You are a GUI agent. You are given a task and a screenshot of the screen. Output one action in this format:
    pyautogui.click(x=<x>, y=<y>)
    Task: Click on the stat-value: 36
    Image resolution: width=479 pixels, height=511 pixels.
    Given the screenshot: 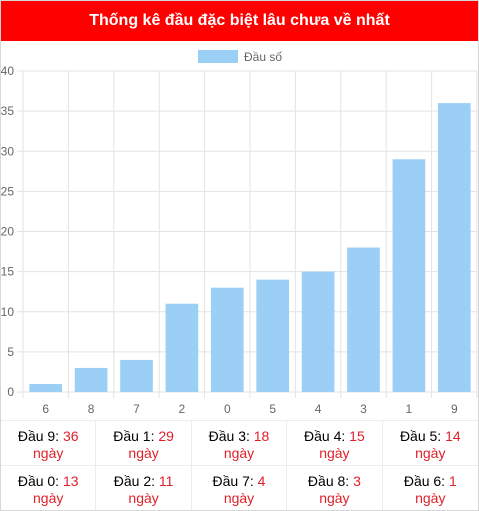 What is the action you would take?
    pyautogui.click(x=70, y=436)
    